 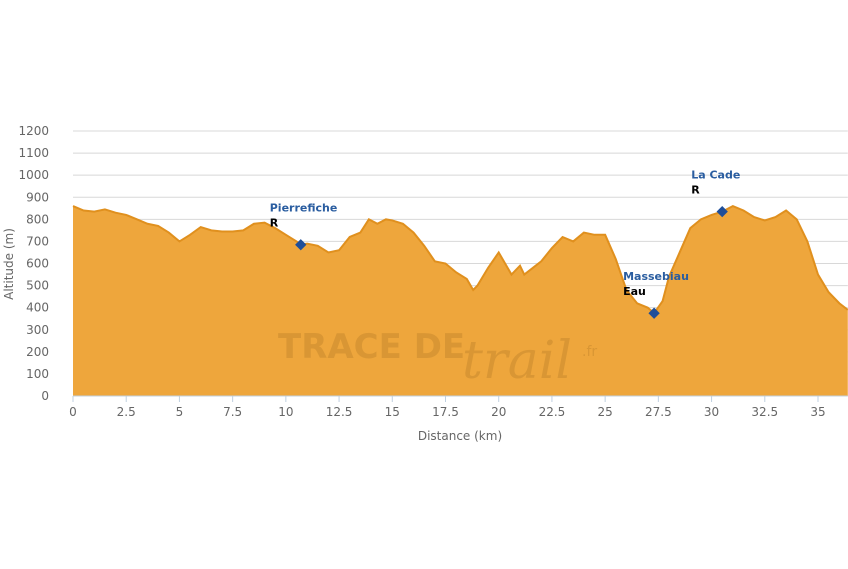 What do you see at coordinates (37, 352) in the screenshot?
I see `y-tick-label: 200` at bounding box center [37, 352].